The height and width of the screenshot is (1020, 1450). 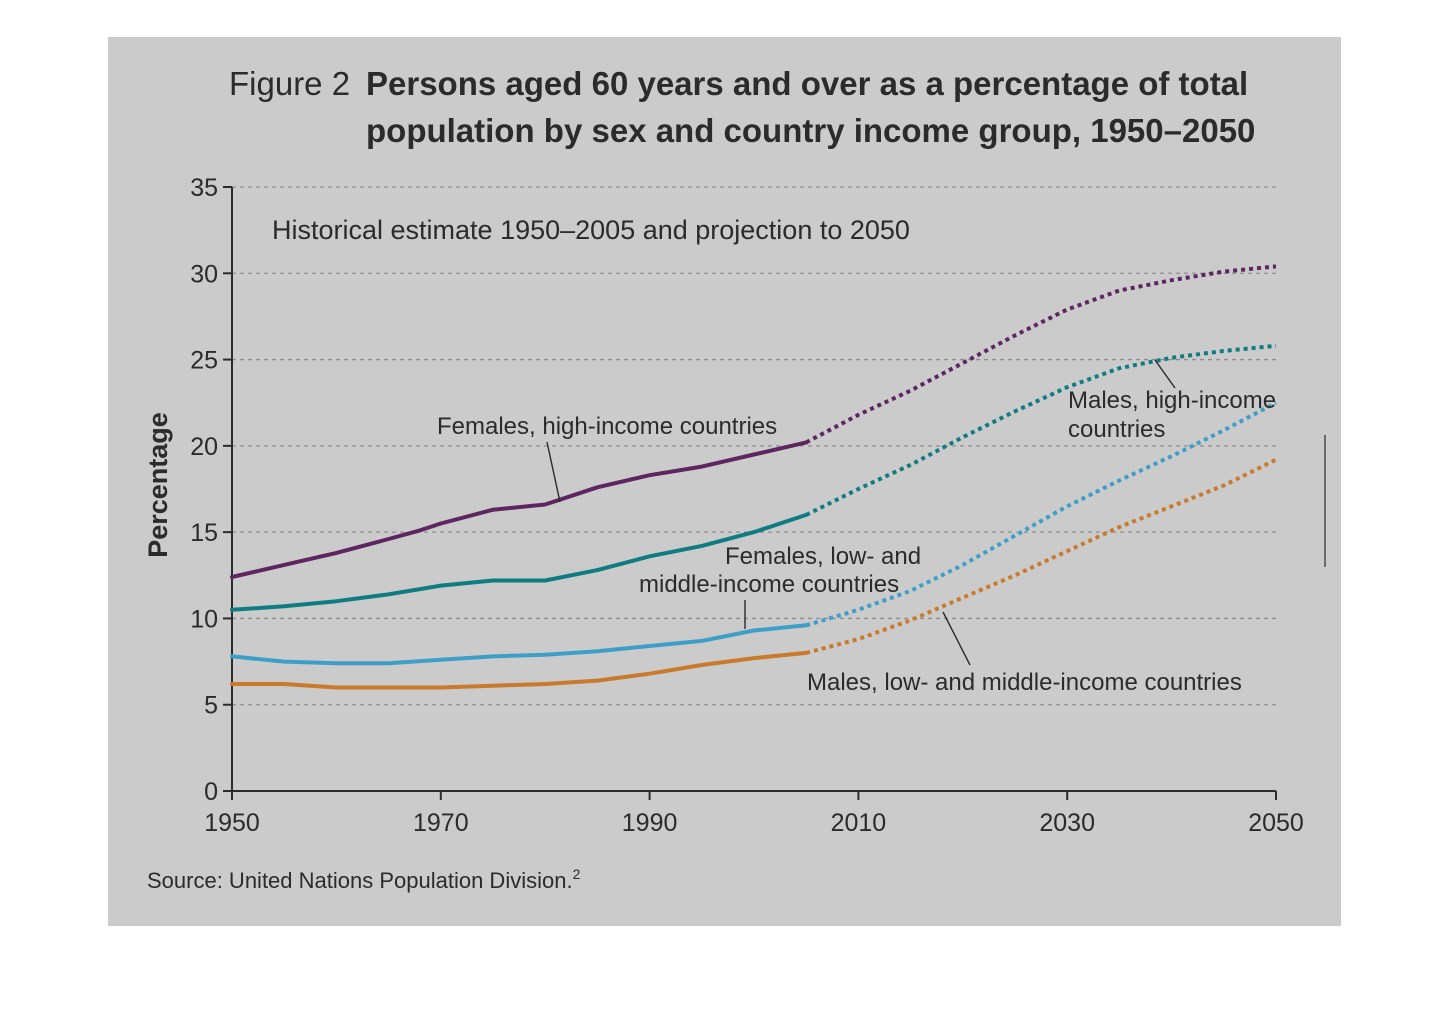 What do you see at coordinates (553, 472) in the screenshot?
I see `leader-females-high` at bounding box center [553, 472].